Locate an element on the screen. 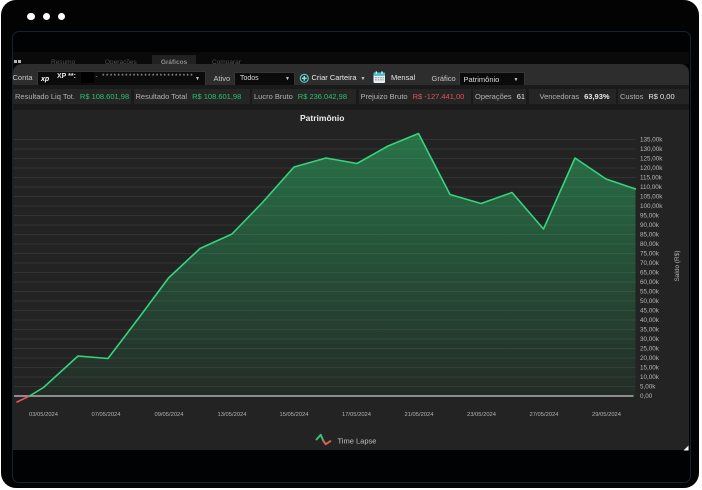 The width and height of the screenshot is (702, 490). svg-text: 135,00k is located at coordinates (651, 140).